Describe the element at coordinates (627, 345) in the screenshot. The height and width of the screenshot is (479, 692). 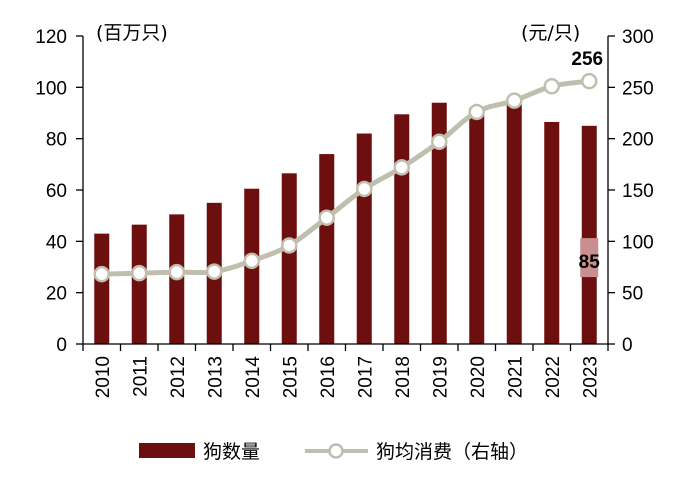
I see `right-tick-label-0: 0` at that location.